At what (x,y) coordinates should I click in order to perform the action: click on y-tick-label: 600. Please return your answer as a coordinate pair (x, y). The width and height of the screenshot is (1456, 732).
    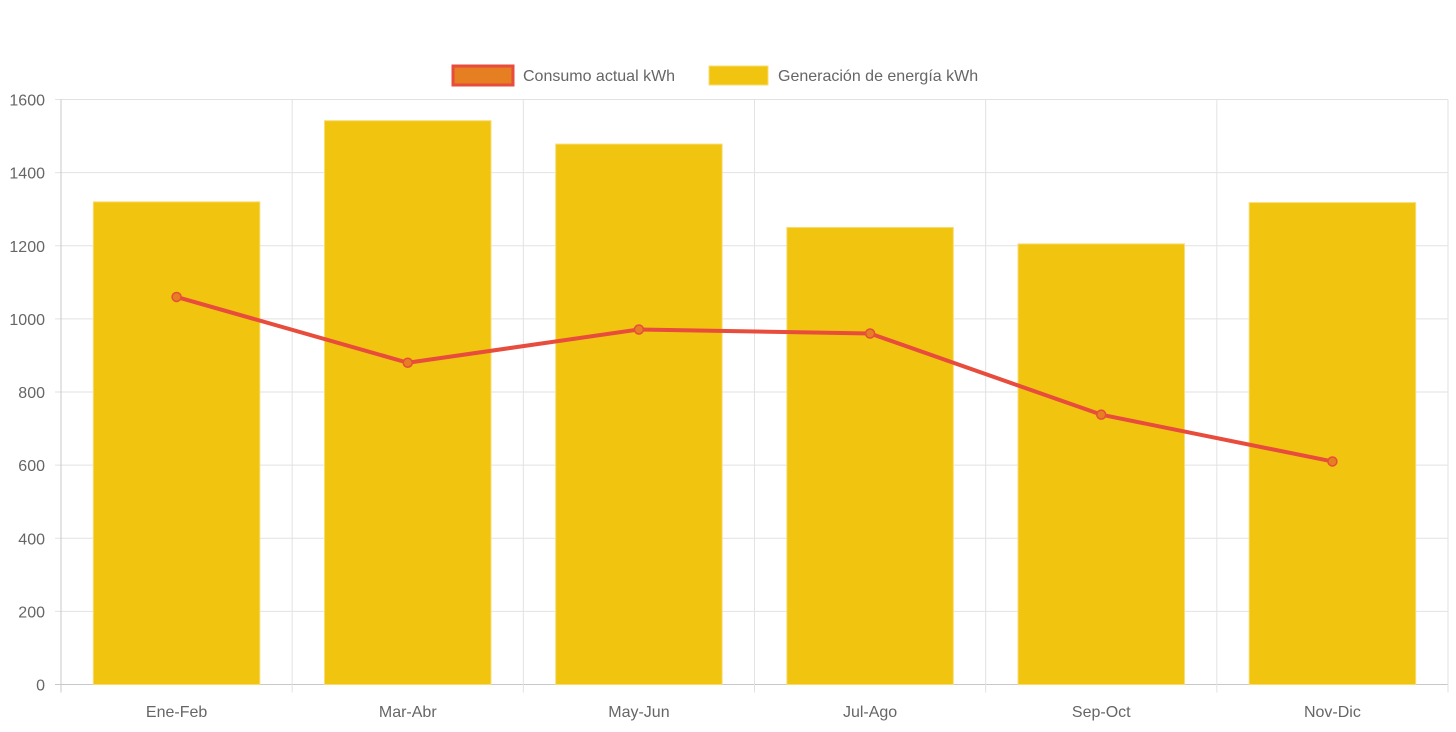
    Looking at the image, I should click on (31, 466).